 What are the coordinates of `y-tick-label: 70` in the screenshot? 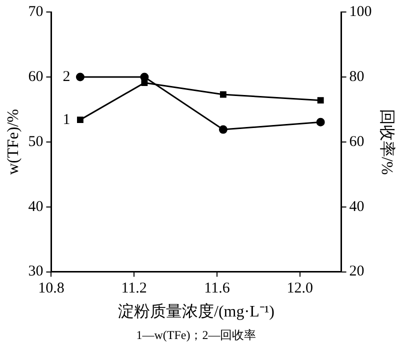 It's located at (36, 12).